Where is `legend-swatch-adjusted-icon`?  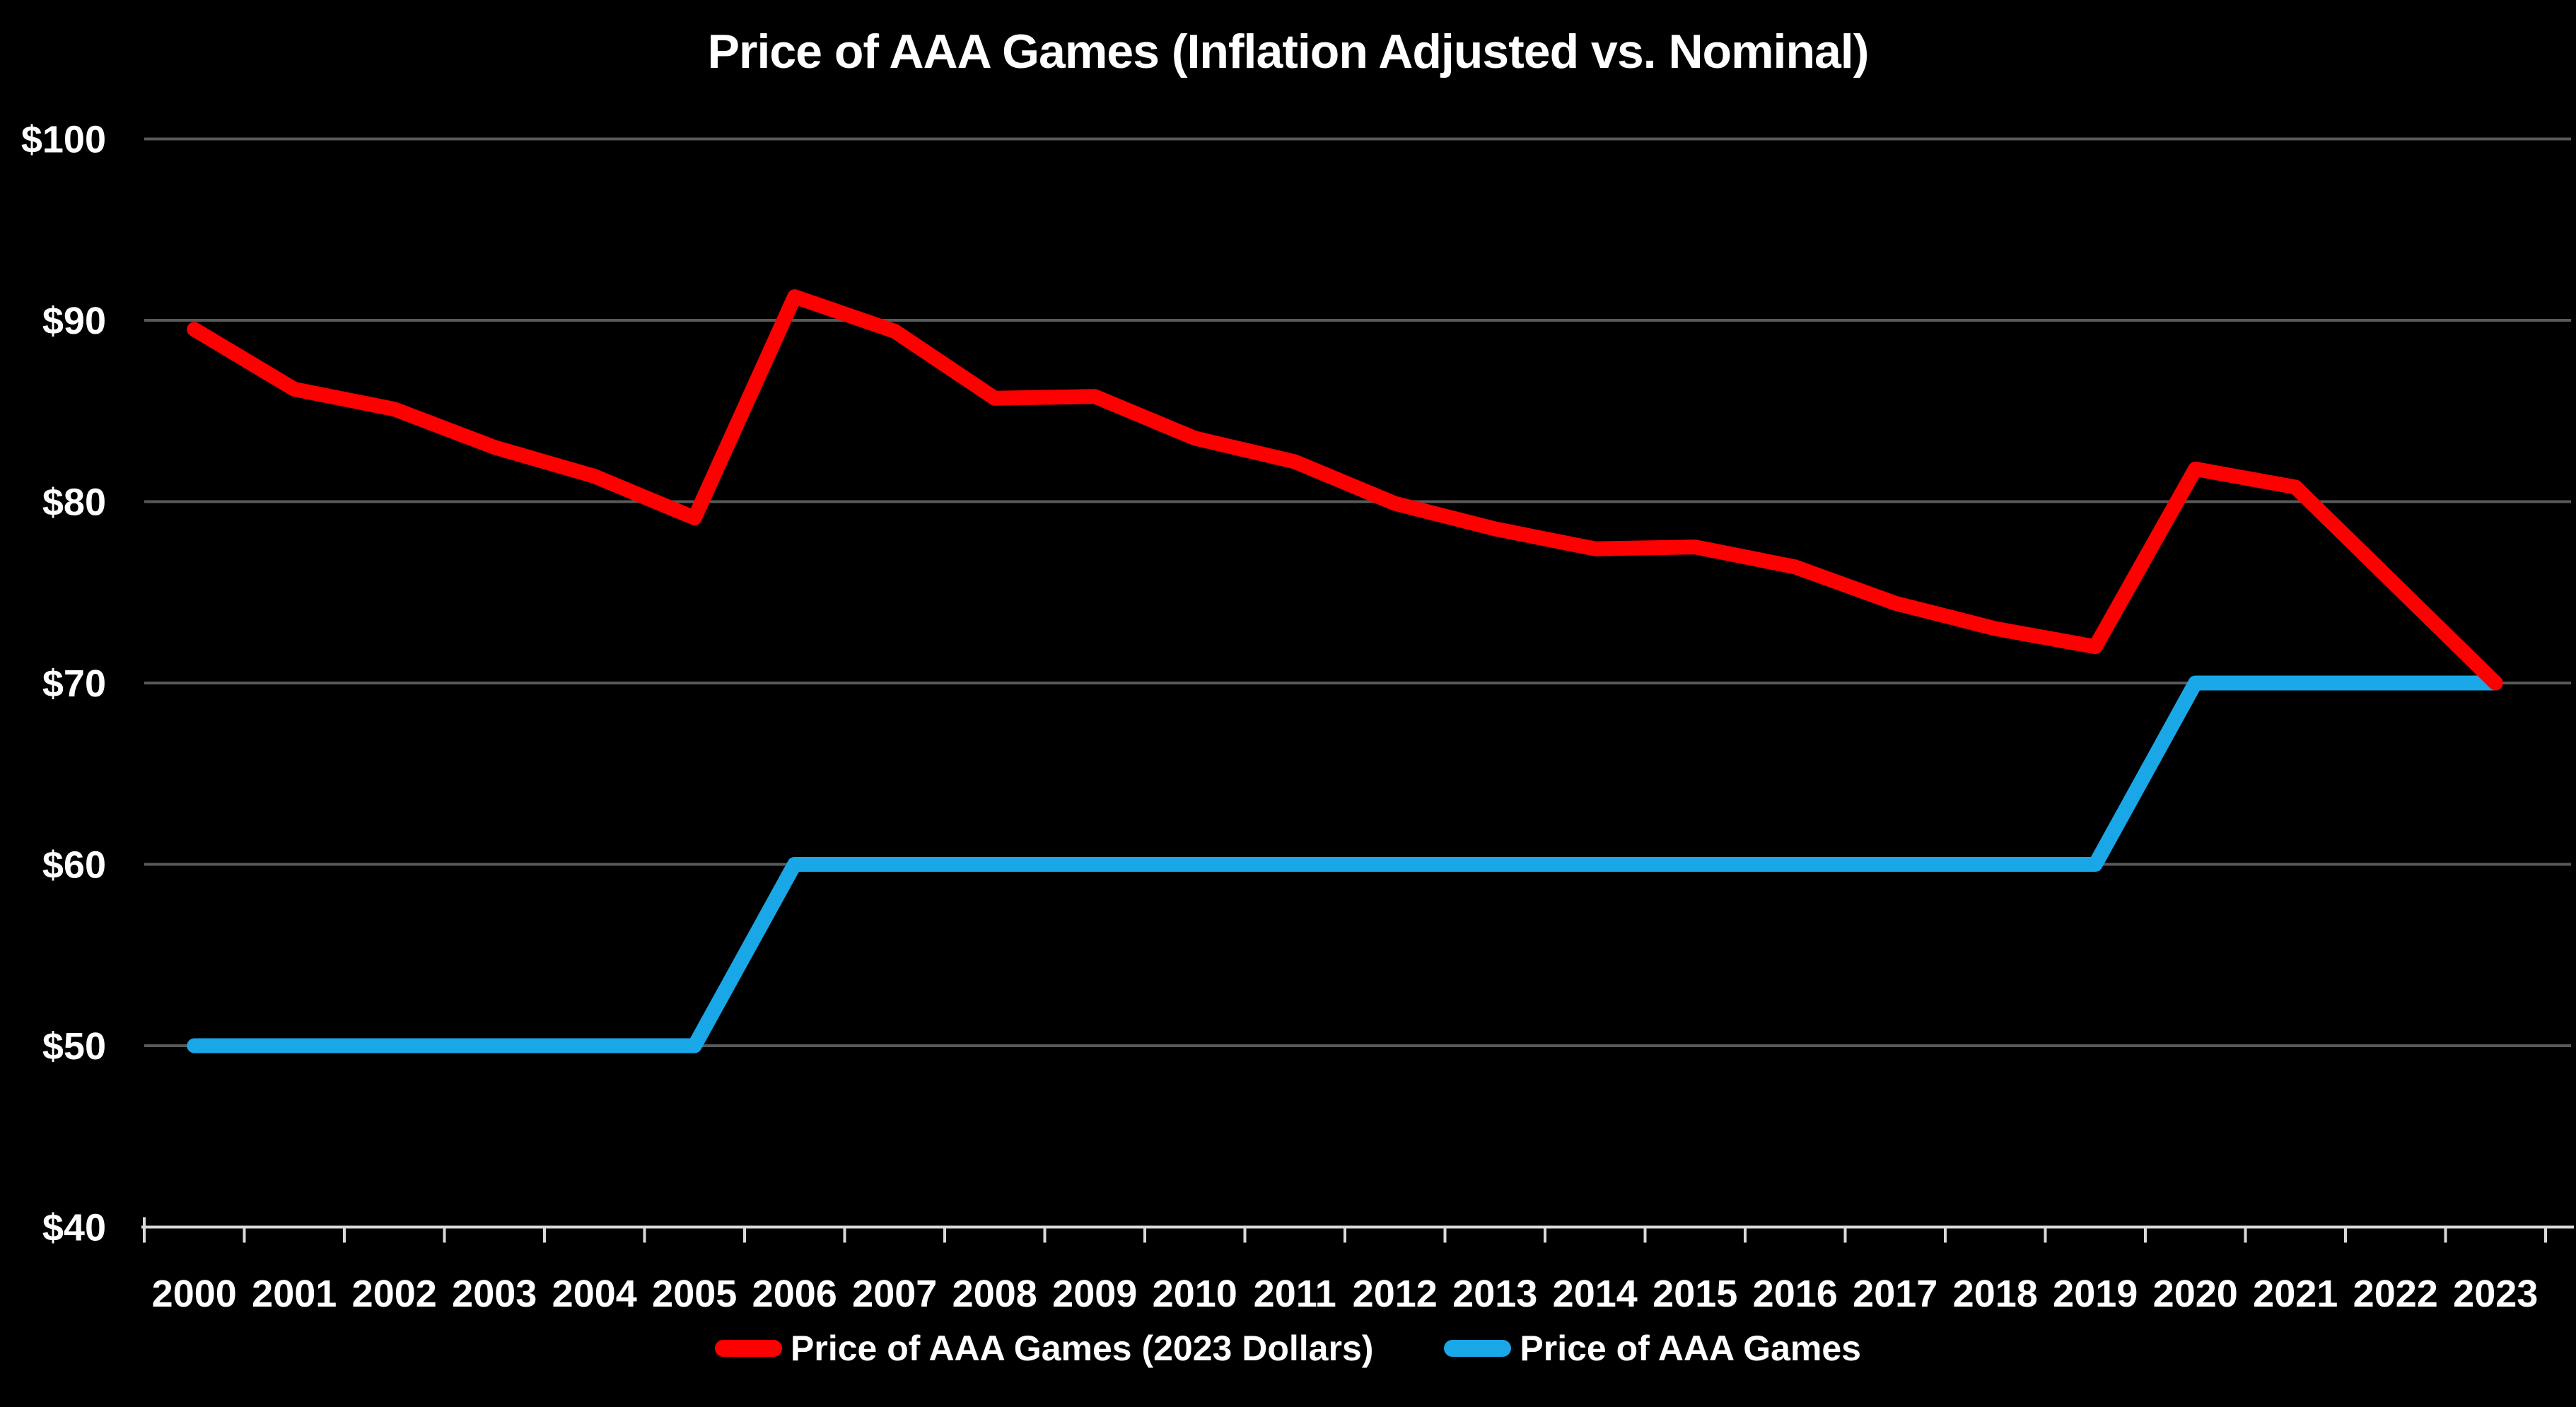
legend-swatch-adjusted-icon is located at coordinates (749, 1348).